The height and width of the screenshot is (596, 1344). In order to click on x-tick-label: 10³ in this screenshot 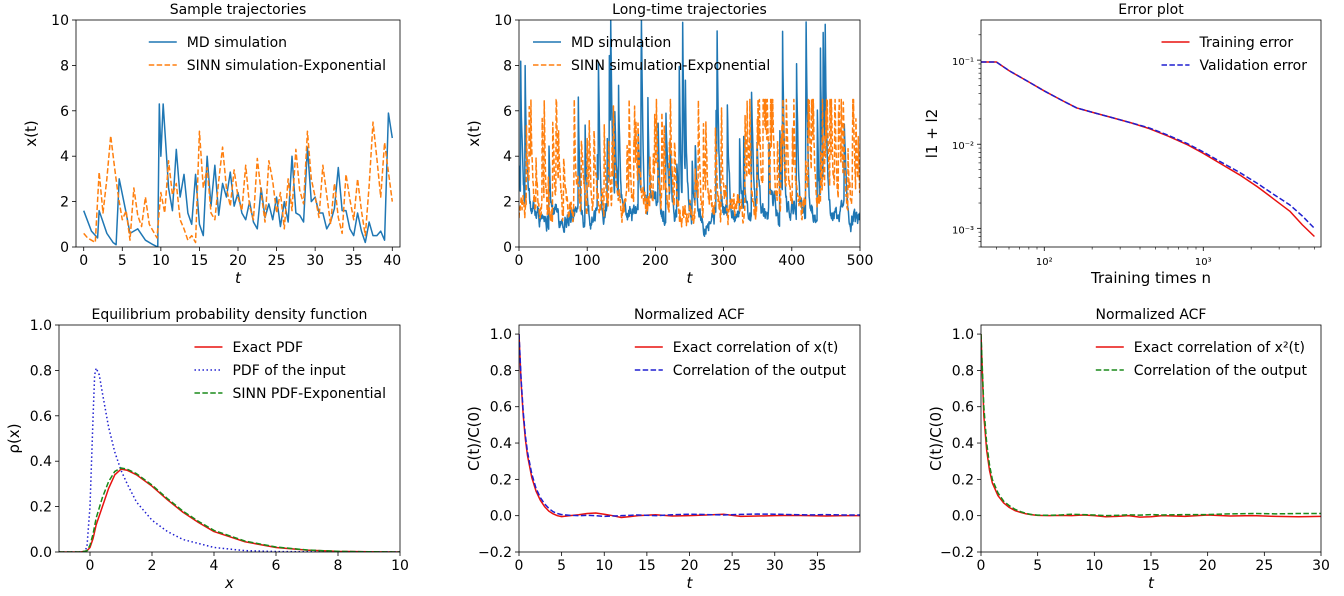, I will do `click(1203, 262)`.